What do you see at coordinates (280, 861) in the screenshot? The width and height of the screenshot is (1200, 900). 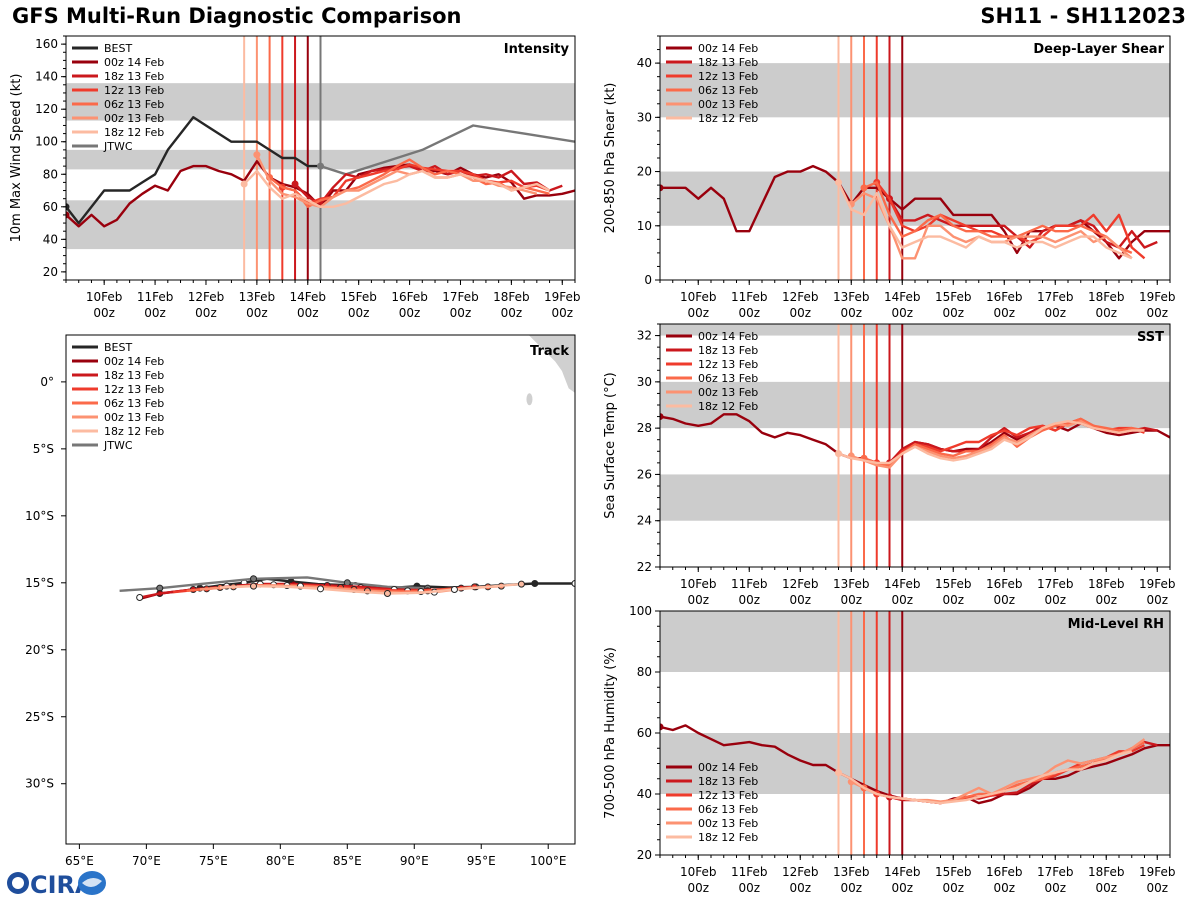 I see `x-tick-label: 80°E` at bounding box center [280, 861].